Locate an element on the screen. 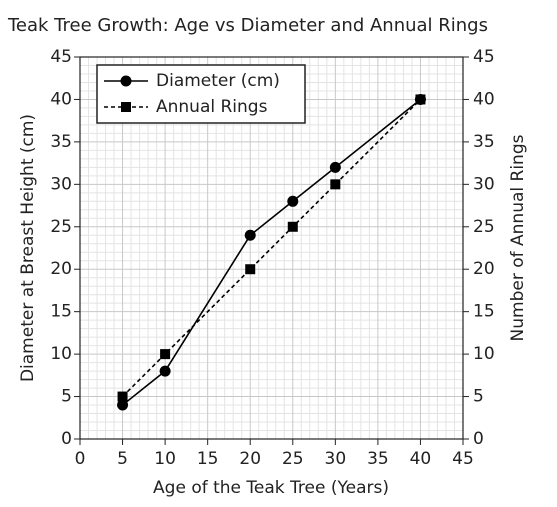 Image resolution: width=557 pixels, height=507 pixels. y-tick-label: 20 is located at coordinates (61, 269).